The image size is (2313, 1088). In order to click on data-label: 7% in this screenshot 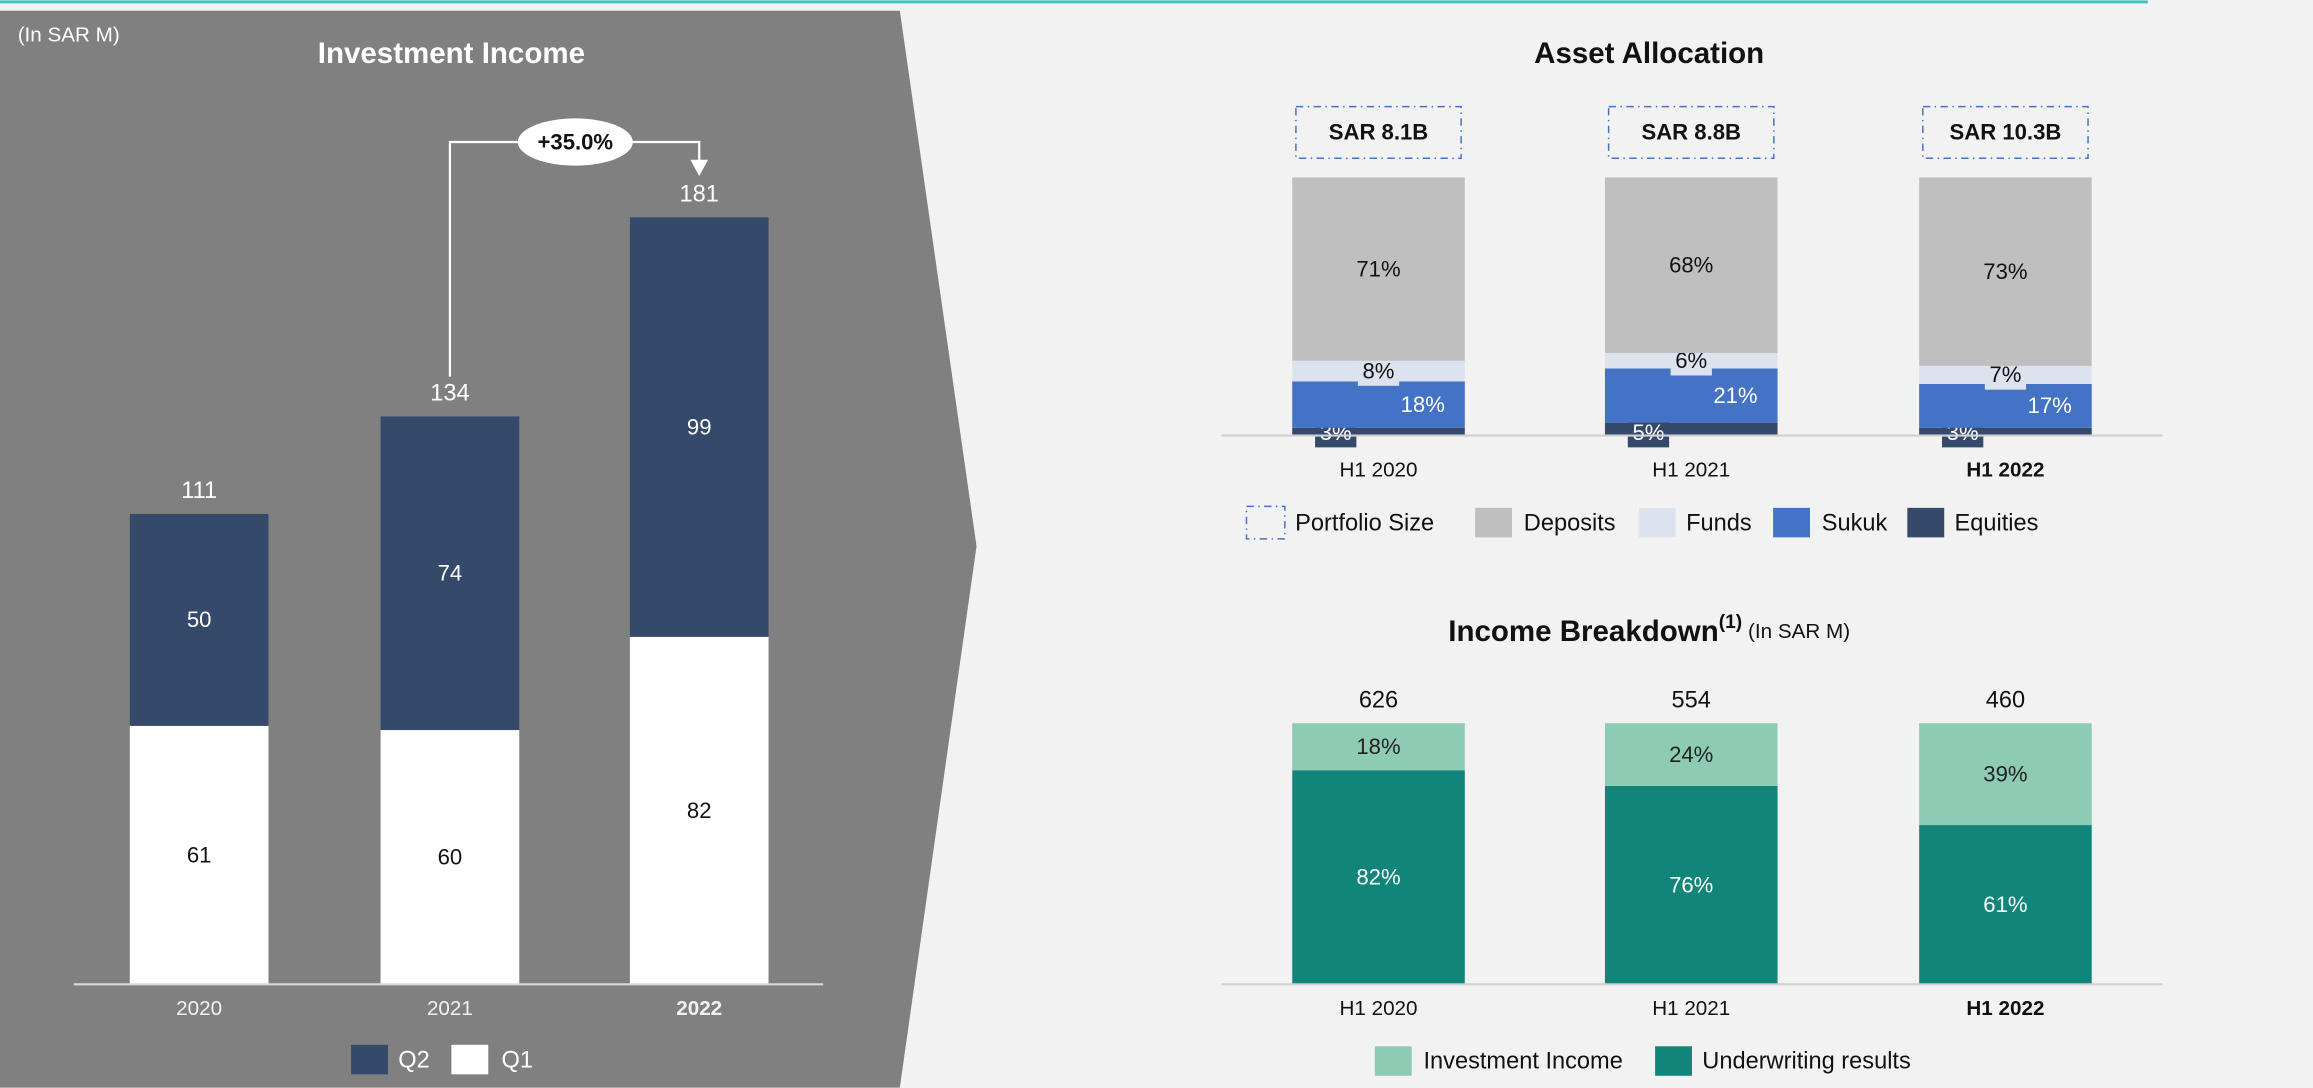, I will do `click(2005, 374)`.